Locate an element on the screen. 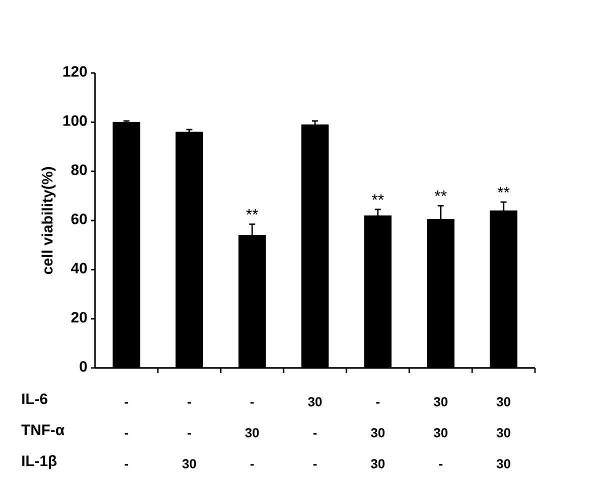 The image size is (596, 478). category-label: - - 30 is located at coordinates (189, 435).